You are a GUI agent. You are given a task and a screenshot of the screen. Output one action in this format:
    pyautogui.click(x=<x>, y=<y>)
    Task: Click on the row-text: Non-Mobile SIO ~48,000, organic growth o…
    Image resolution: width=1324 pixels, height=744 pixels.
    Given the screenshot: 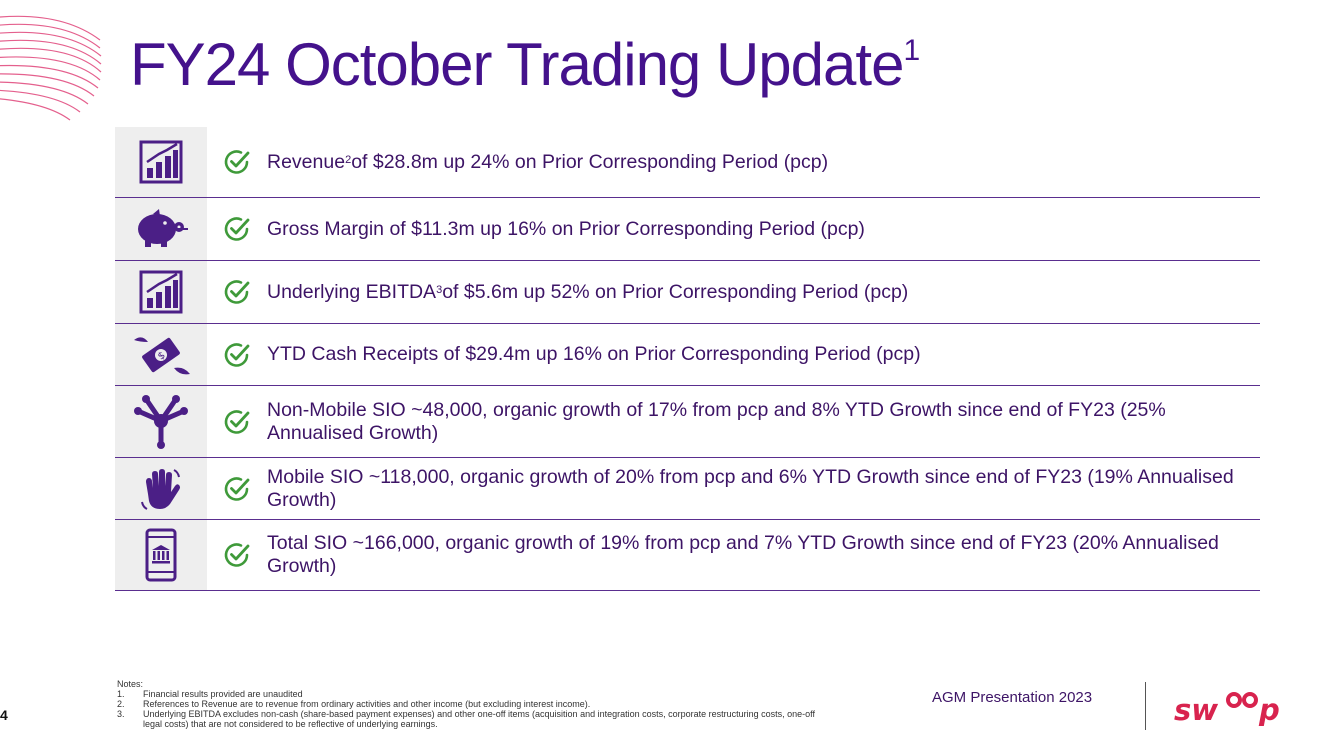 What is the action you would take?
    pyautogui.click(x=716, y=421)
    